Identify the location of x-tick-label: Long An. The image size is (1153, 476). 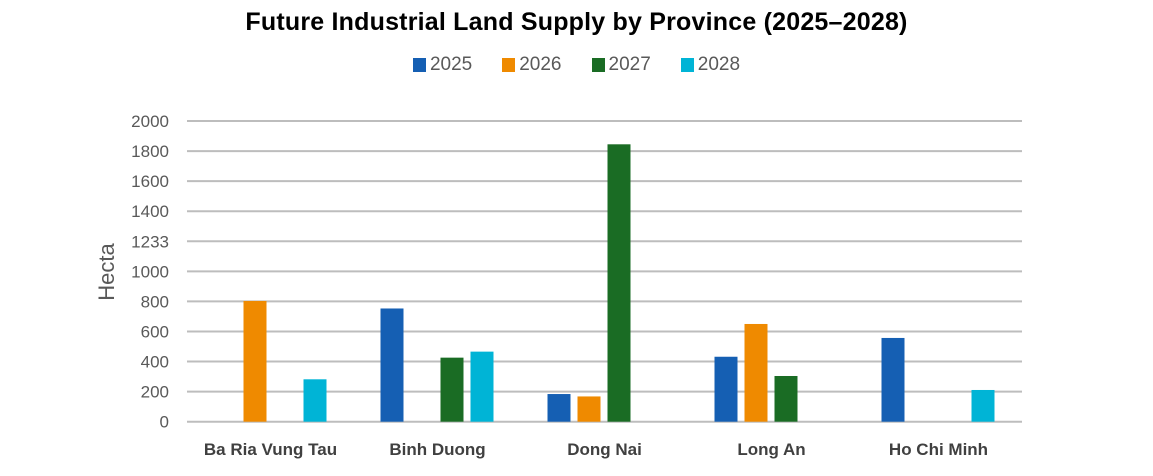
(771, 449).